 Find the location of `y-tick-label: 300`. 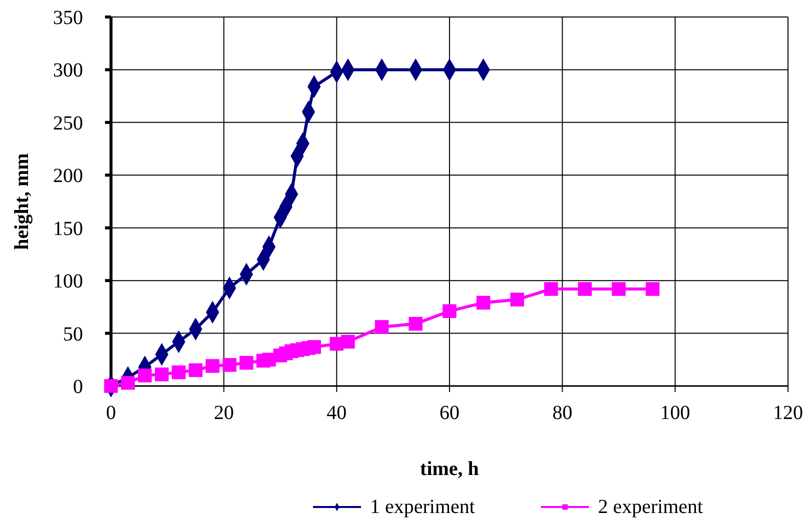

y-tick-label: 300 is located at coordinates (68, 71).